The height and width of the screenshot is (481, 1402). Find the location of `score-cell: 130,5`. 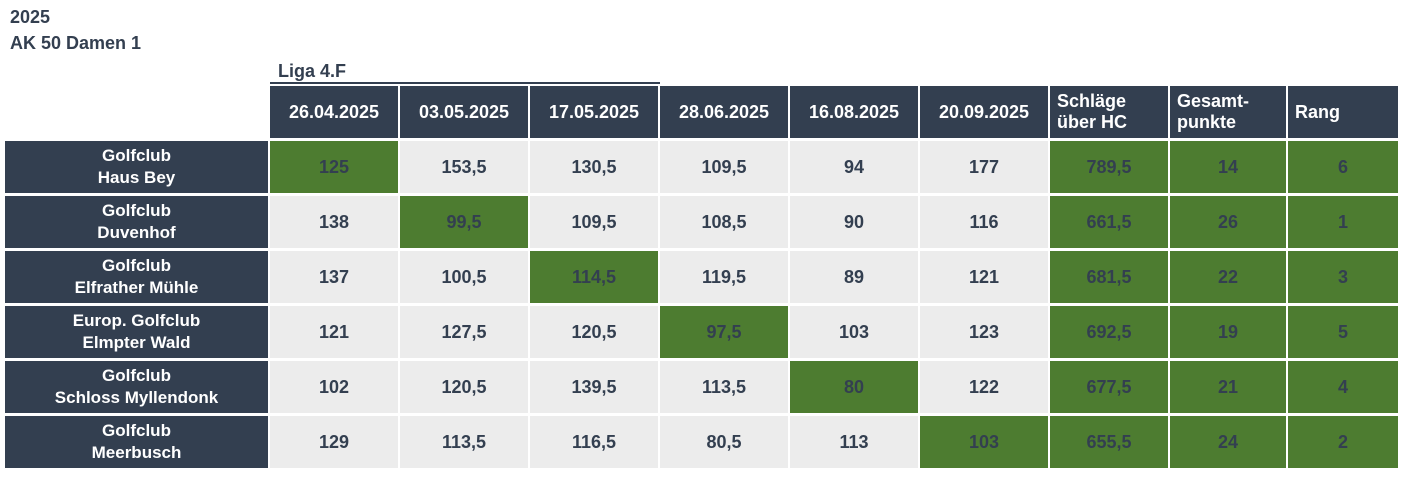

score-cell: 130,5 is located at coordinates (594, 167).